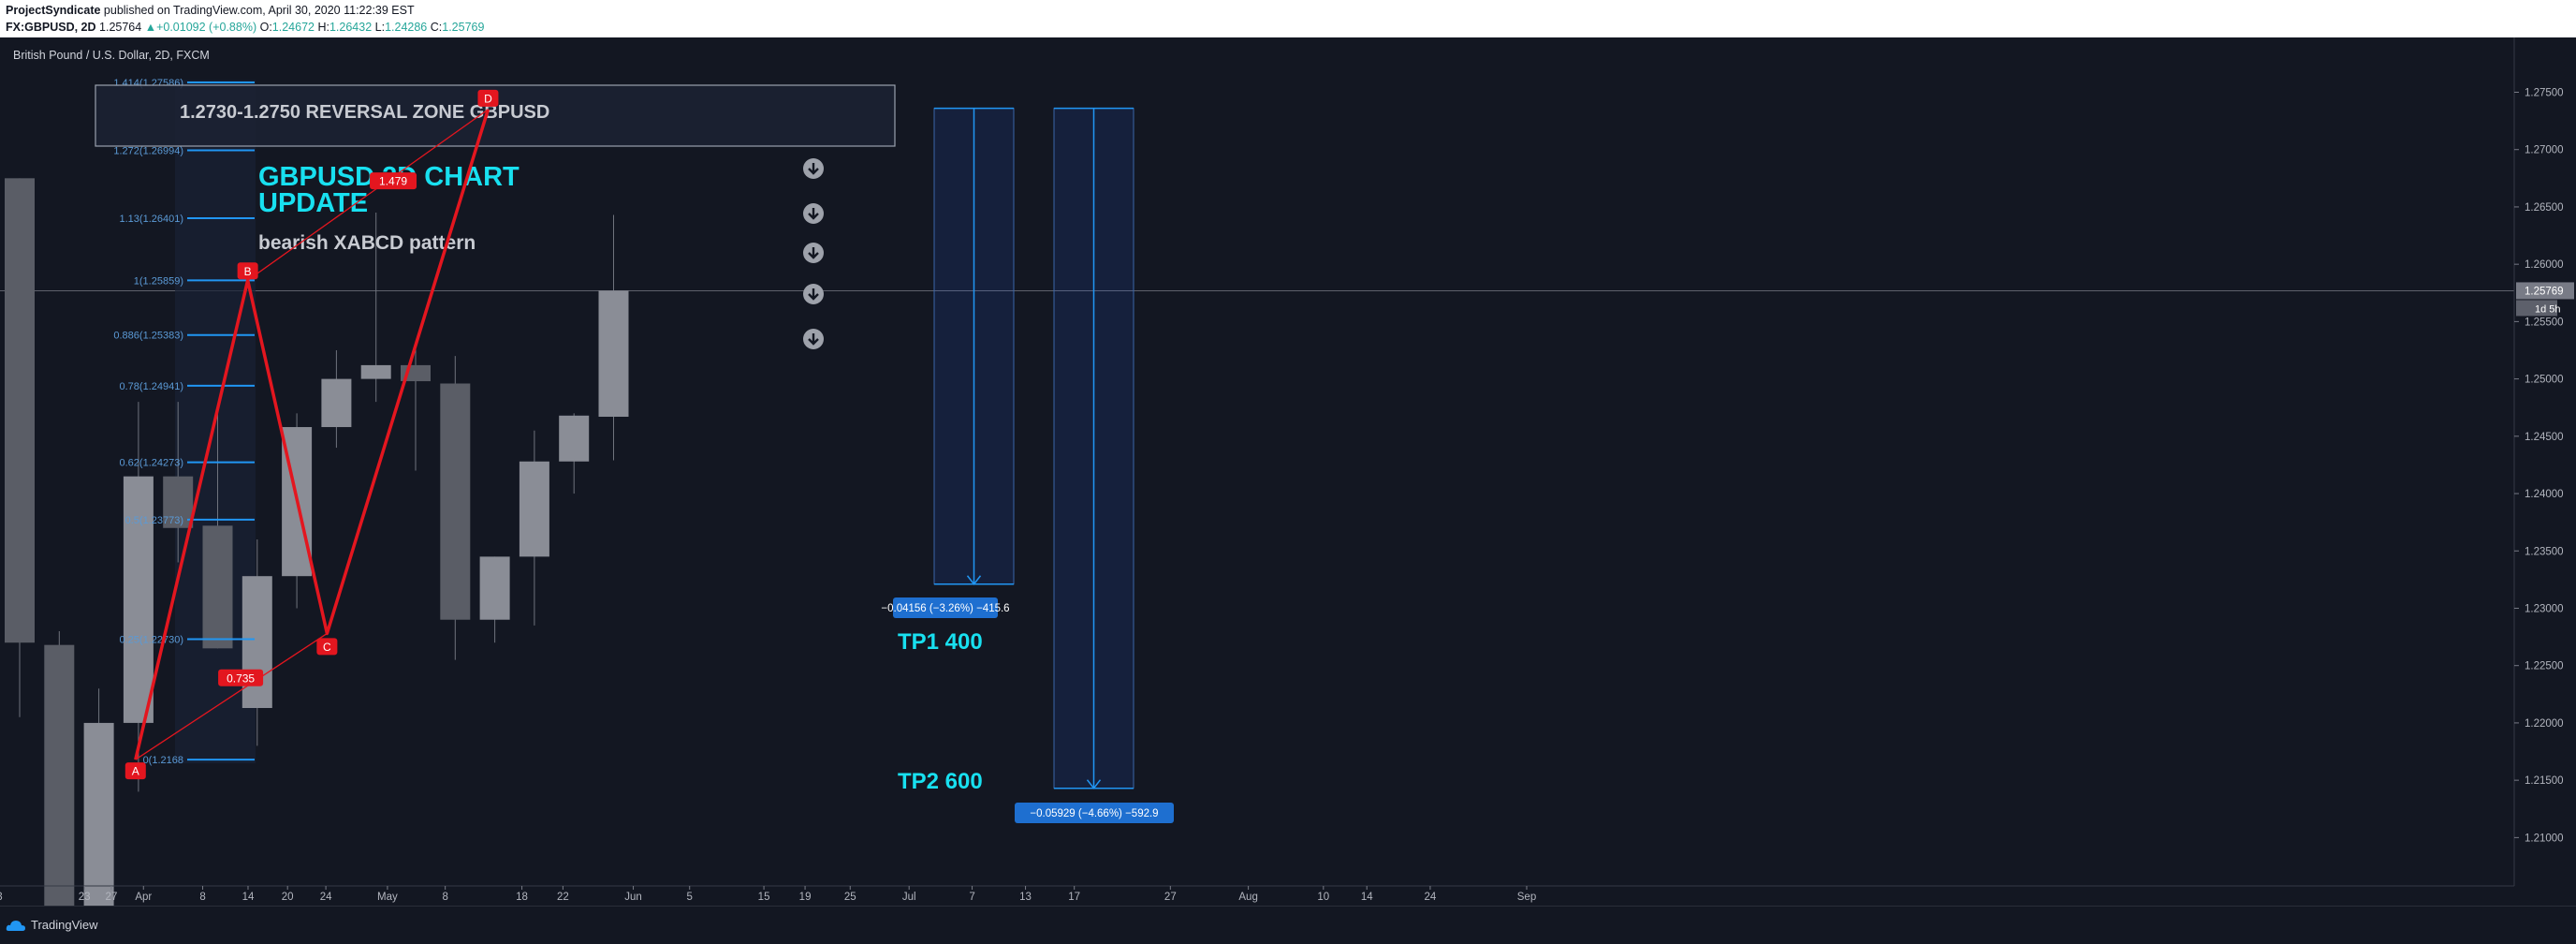 The image size is (2576, 944). Describe the element at coordinates (2544, 839) in the screenshot. I see `price-tick-label: 1.21000` at that location.